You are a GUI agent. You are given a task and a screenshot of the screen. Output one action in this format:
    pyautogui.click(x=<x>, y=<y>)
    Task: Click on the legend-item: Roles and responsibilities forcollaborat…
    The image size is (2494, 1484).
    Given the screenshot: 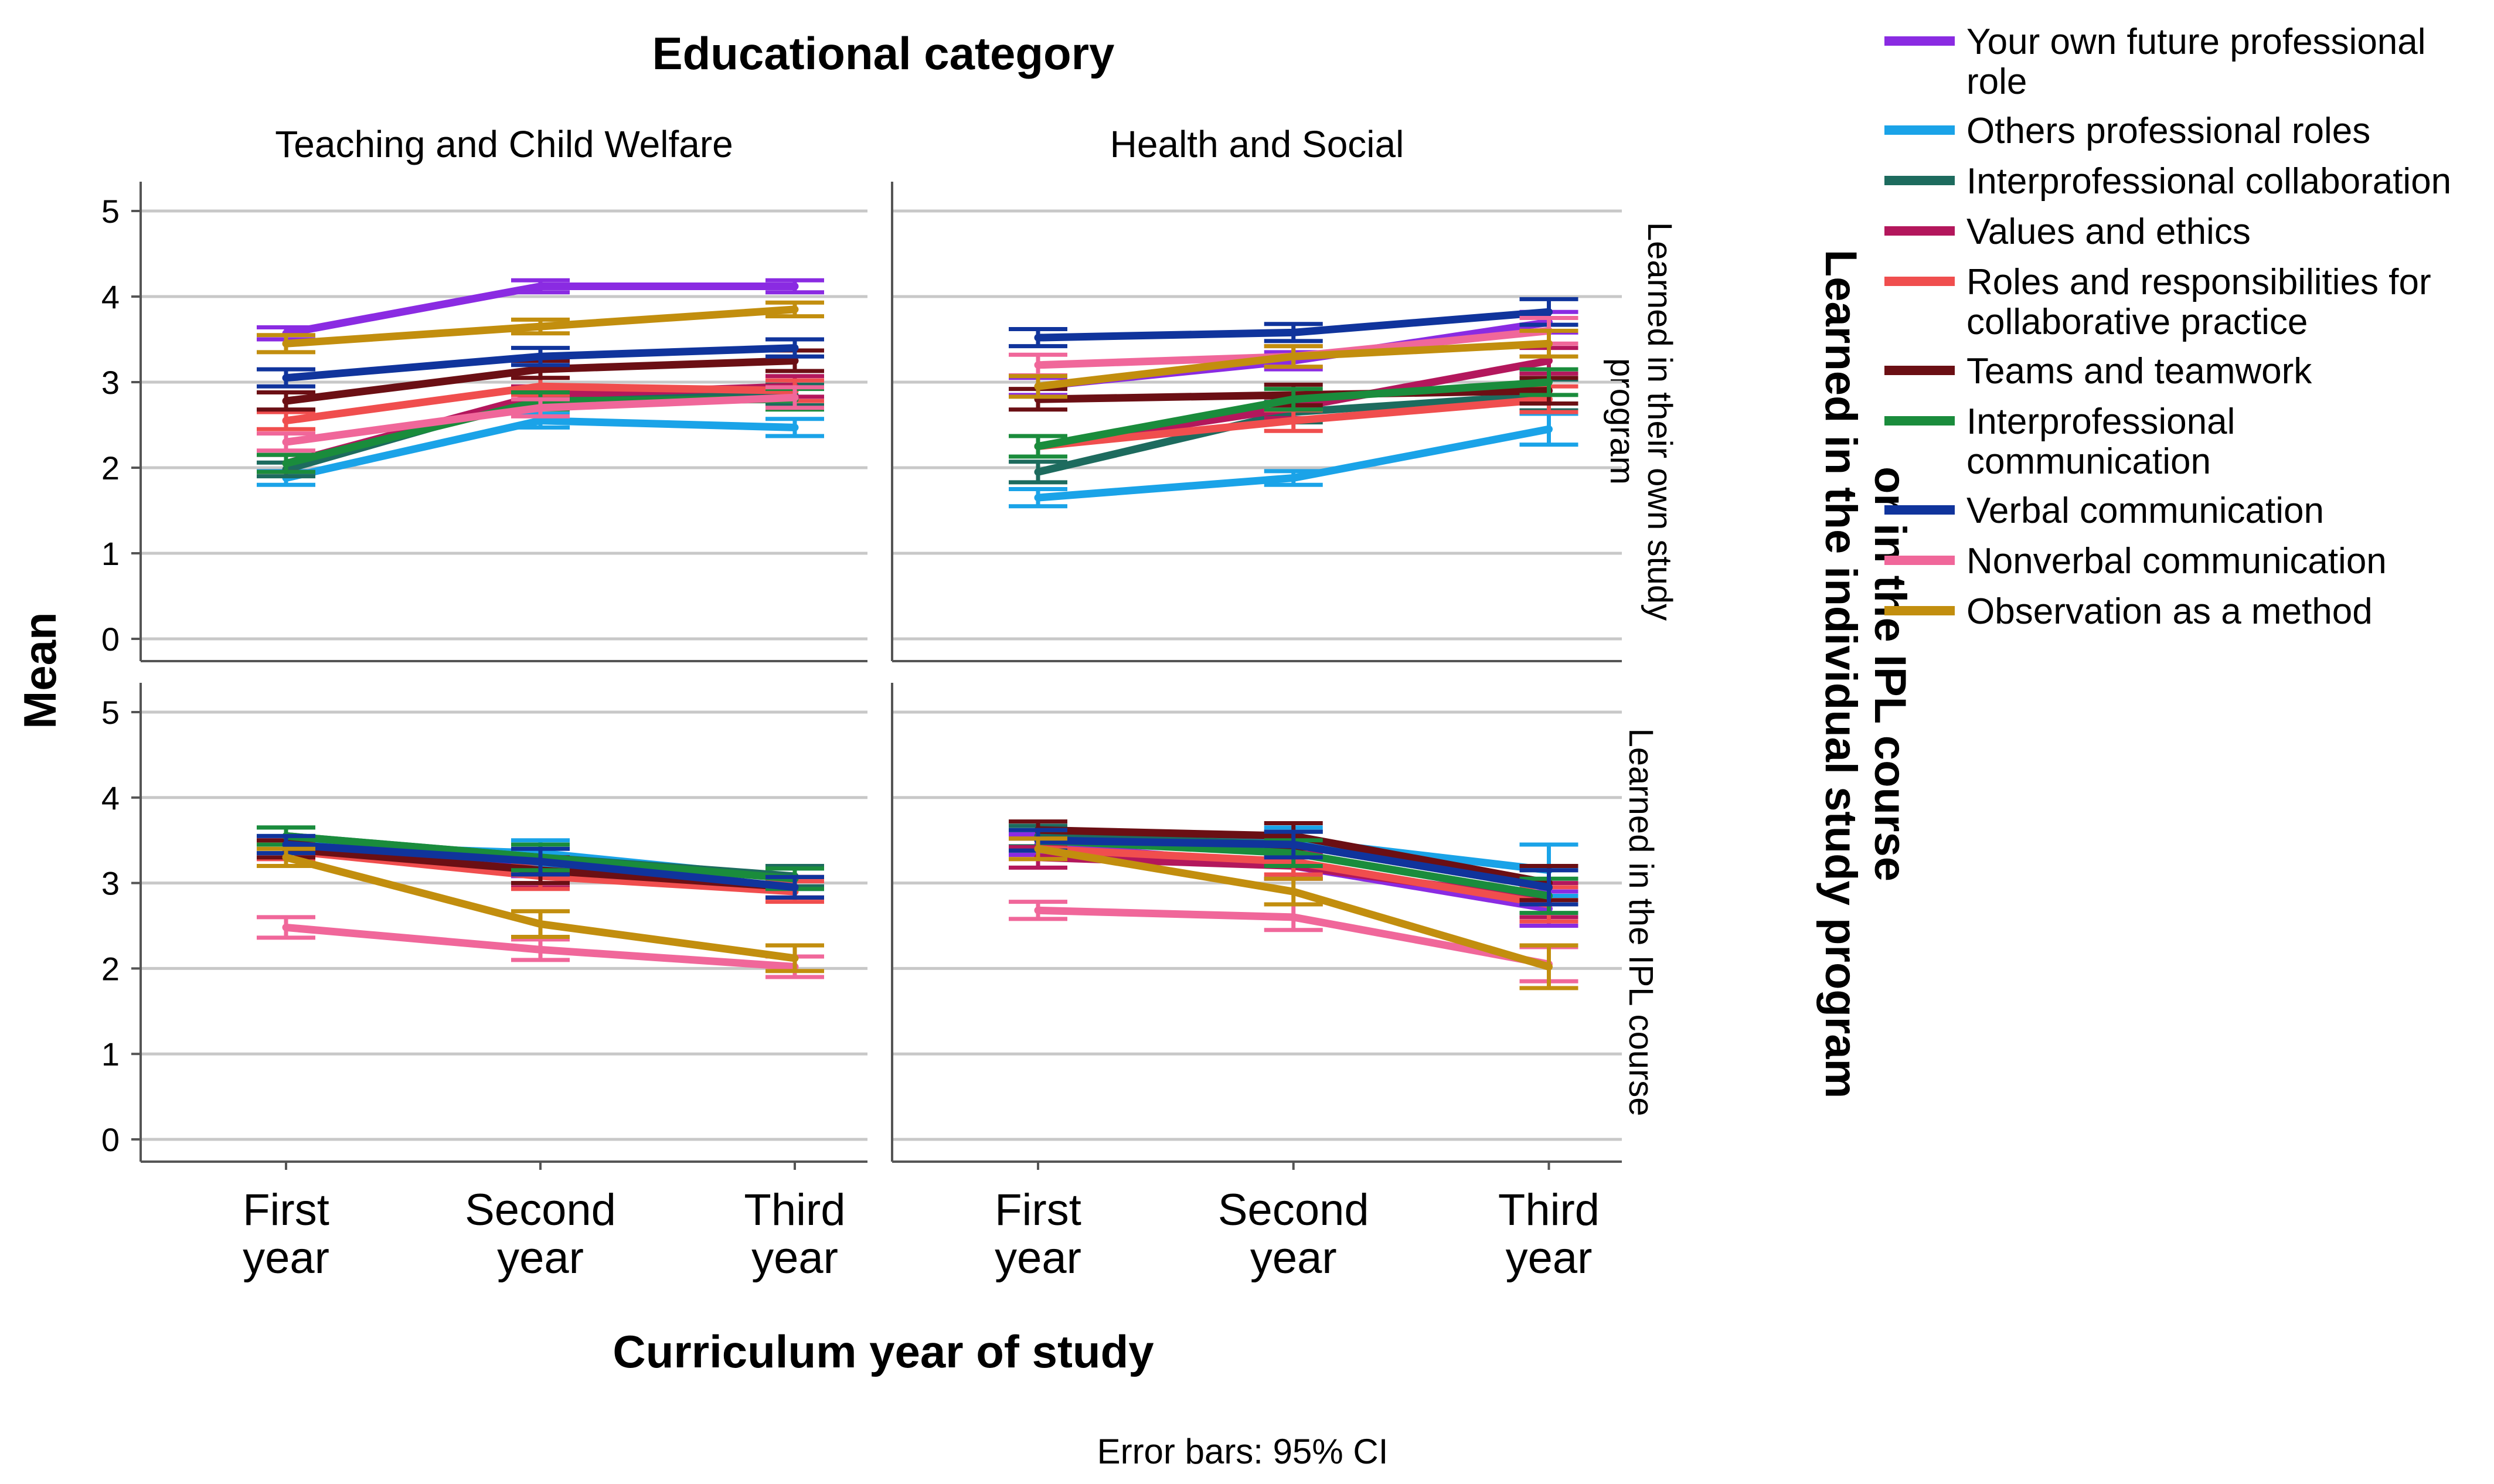 What is the action you would take?
    pyautogui.click(x=2157, y=302)
    